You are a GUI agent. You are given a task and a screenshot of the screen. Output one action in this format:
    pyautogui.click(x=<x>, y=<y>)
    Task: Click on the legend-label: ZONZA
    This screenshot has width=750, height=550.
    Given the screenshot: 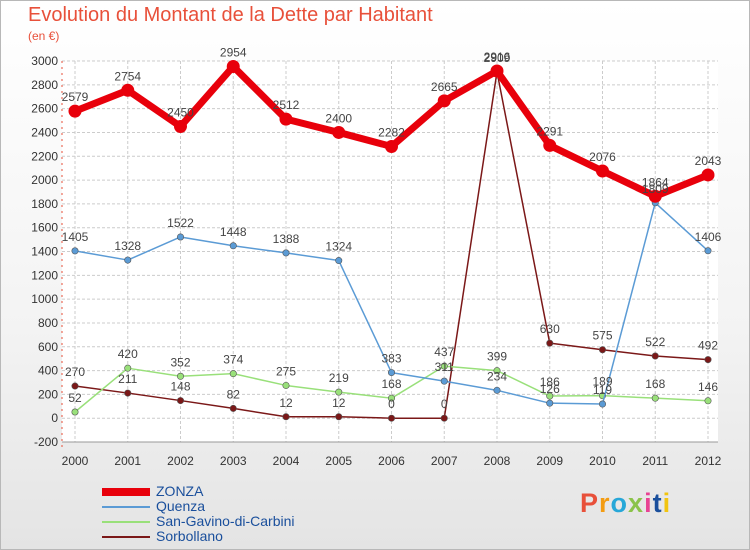 What is the action you would take?
    pyautogui.click(x=180, y=491)
    